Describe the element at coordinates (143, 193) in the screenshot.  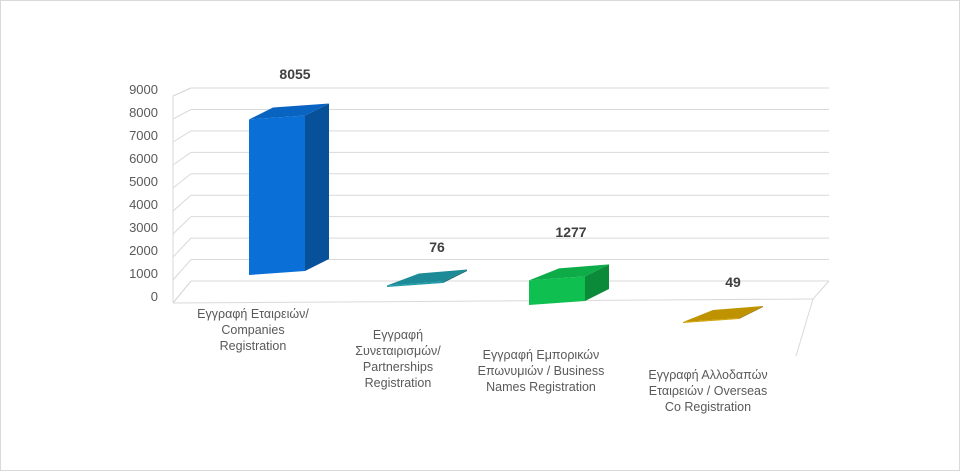
I see `y-axis-ticks: 0 1000 2000 3000 4000 5000 6000 7000 8000 9000` at that location.